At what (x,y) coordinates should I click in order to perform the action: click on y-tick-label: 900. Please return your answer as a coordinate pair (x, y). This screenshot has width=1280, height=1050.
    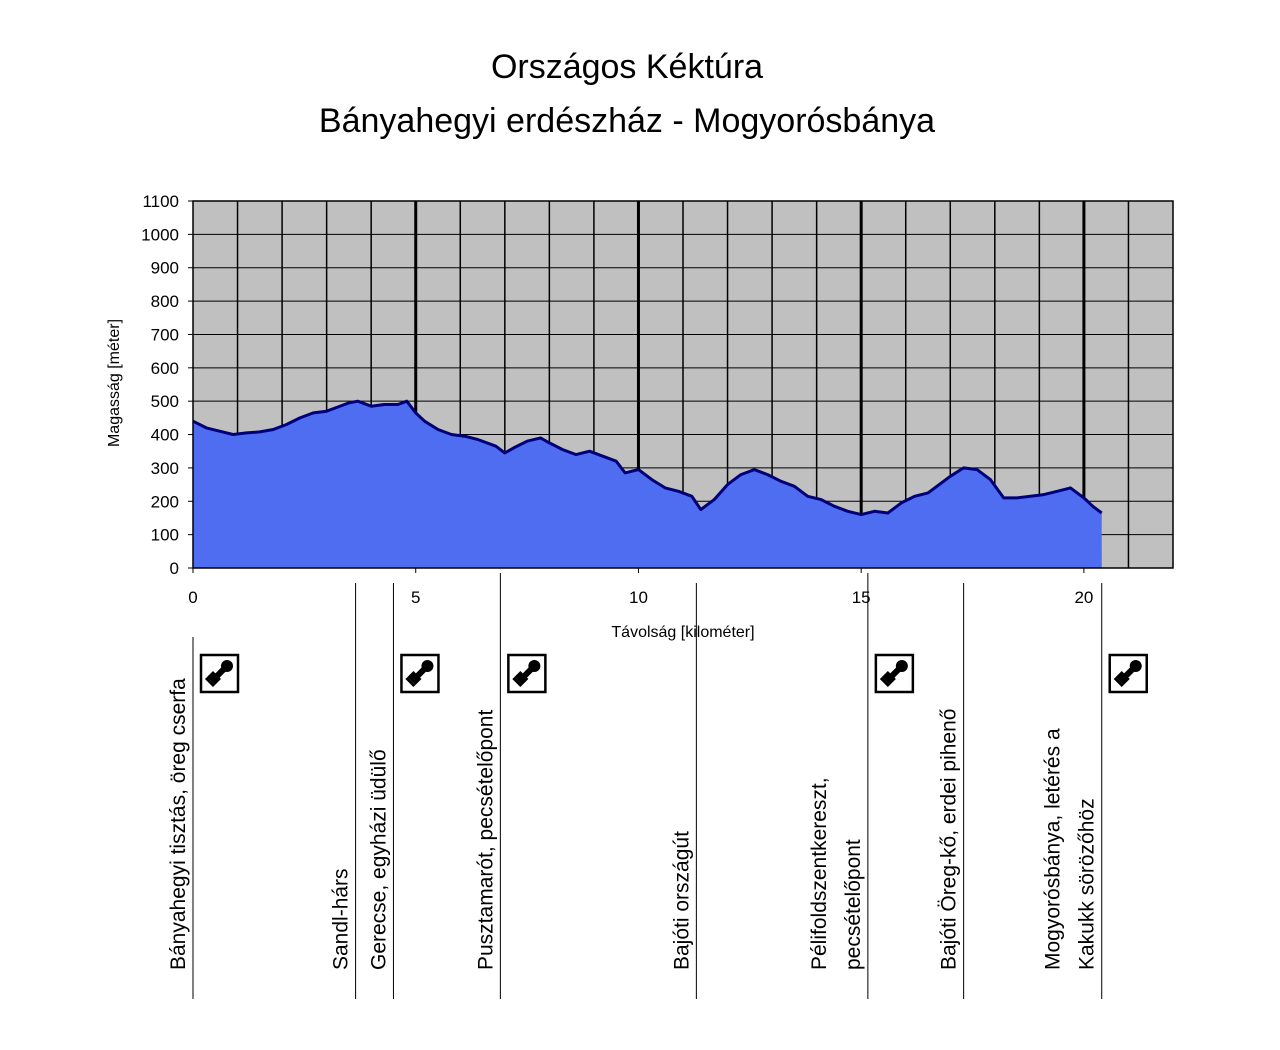
    Looking at the image, I should click on (165, 268).